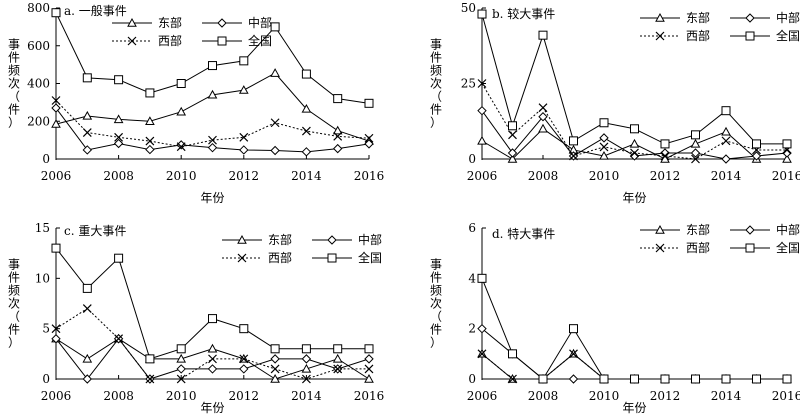 The height and width of the screenshot is (416, 800). What do you see at coordinates (726, 176) in the screenshot?
I see `x-tick-label: 2014` at bounding box center [726, 176].